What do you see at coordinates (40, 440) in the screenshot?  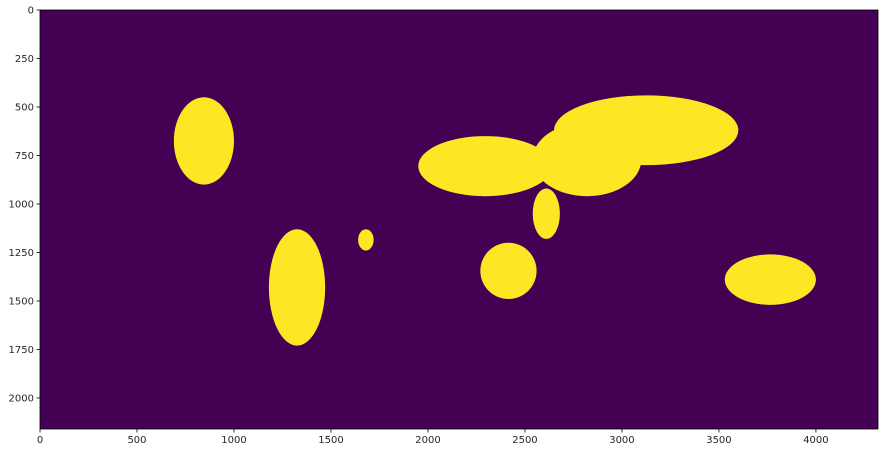 I see `x-tick-label: 0` at bounding box center [40, 440].